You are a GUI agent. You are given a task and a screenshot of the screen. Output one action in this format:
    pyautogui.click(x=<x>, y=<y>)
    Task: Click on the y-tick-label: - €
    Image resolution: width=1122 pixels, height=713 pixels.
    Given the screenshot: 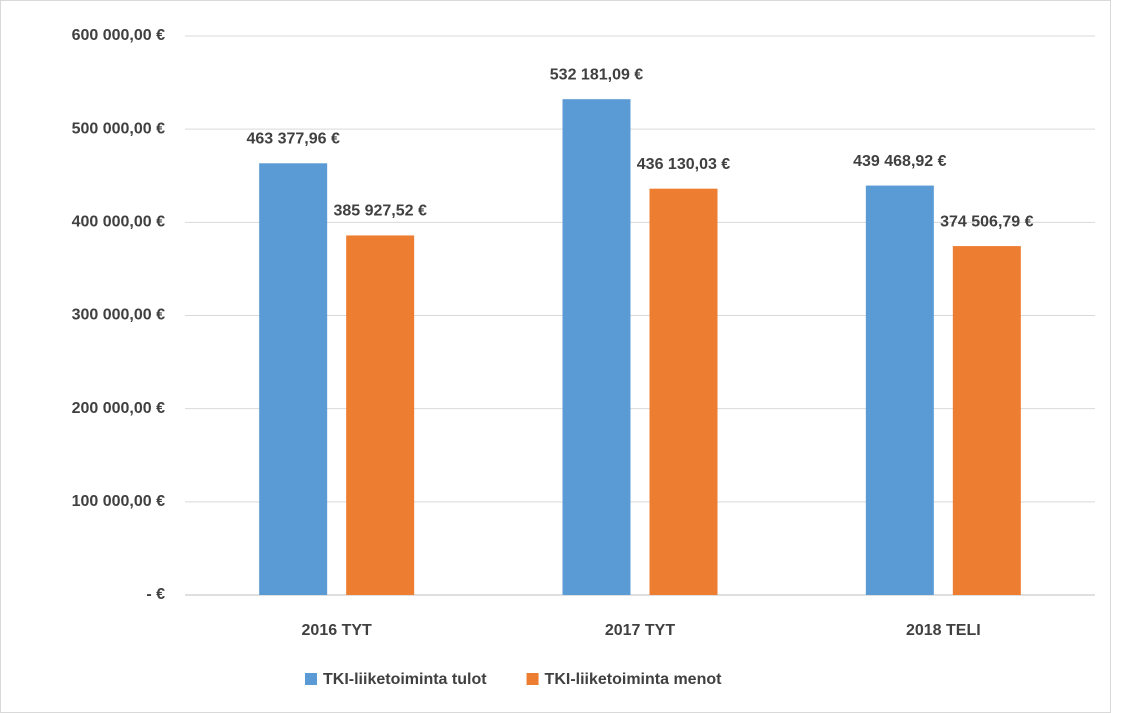 What is the action you would take?
    pyautogui.click(x=155, y=594)
    